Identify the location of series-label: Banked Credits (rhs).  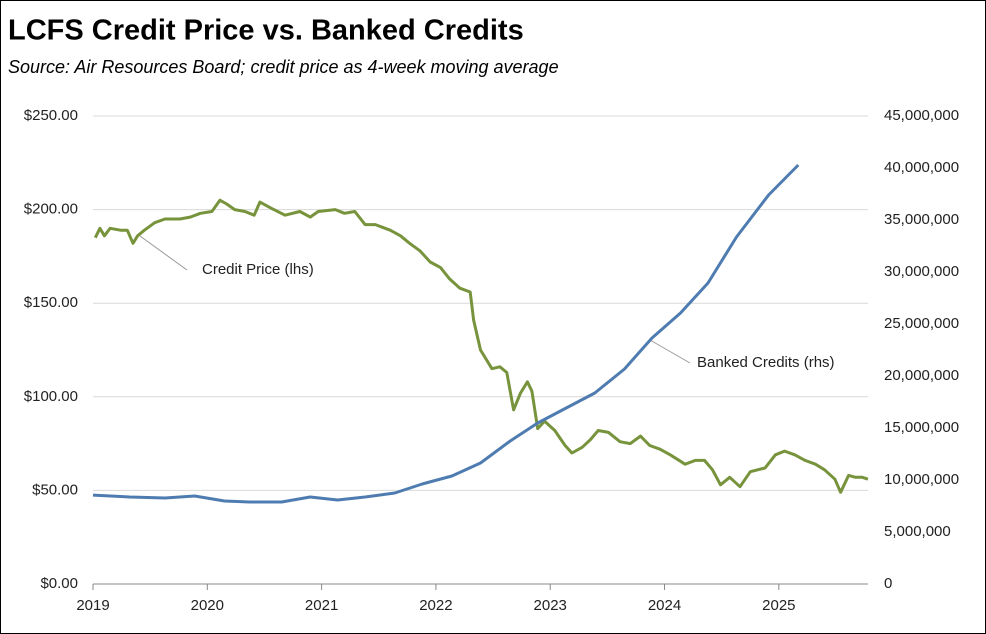
(766, 362).